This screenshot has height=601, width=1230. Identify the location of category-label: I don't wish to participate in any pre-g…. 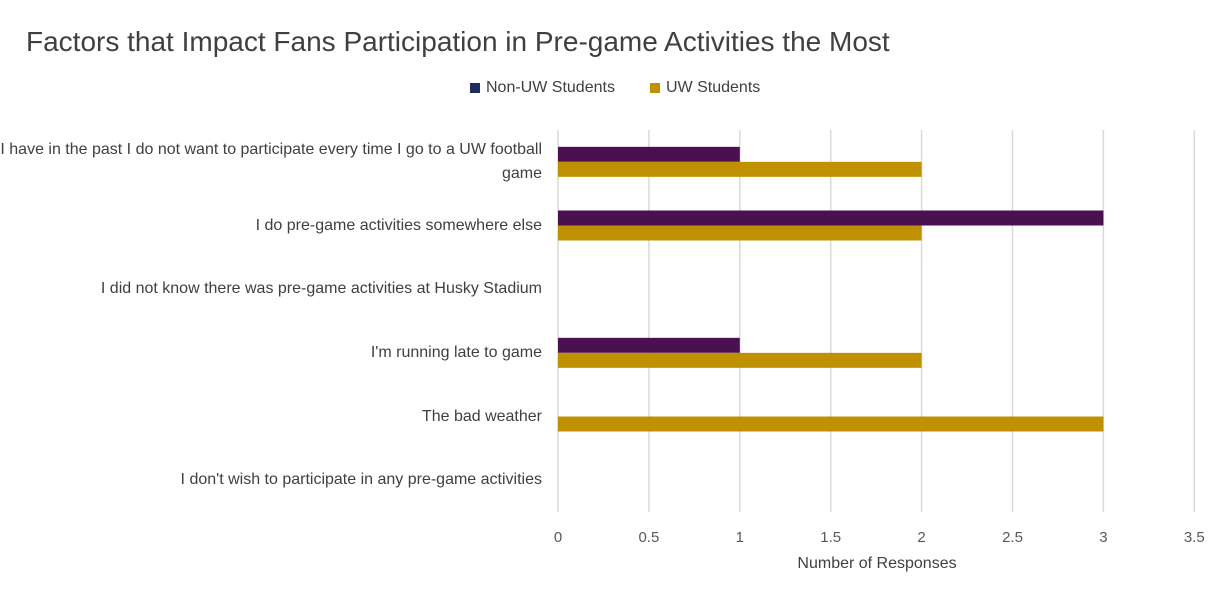
(361, 480).